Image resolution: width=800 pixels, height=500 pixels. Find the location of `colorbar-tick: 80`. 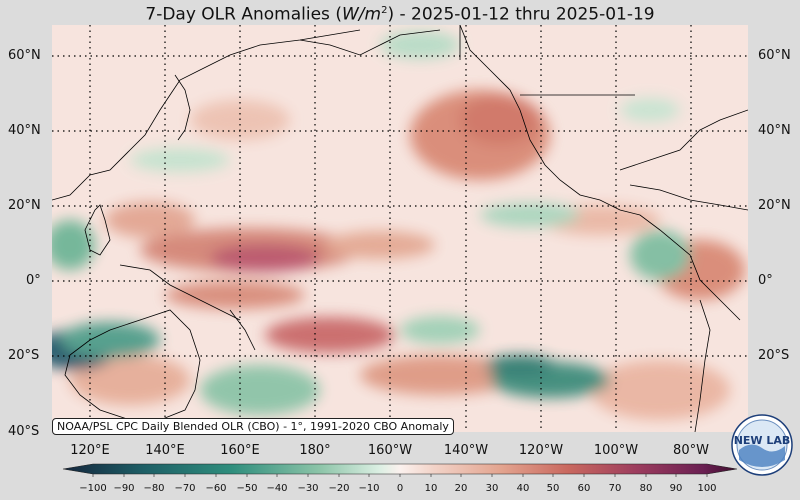

colorbar-tick: 80 is located at coordinates (646, 488).